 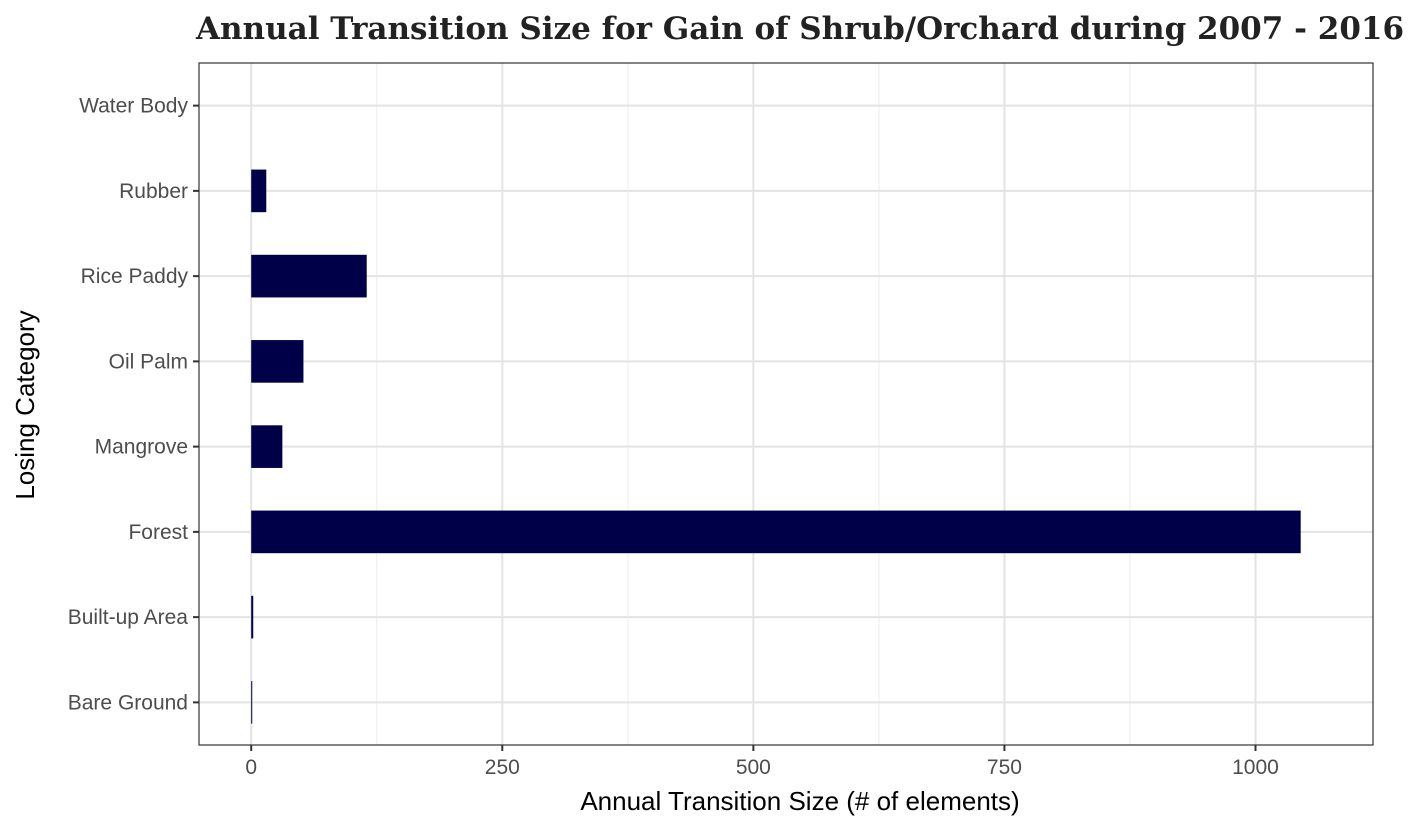 I want to click on x-tick-label: 1000, so click(x=1255, y=767).